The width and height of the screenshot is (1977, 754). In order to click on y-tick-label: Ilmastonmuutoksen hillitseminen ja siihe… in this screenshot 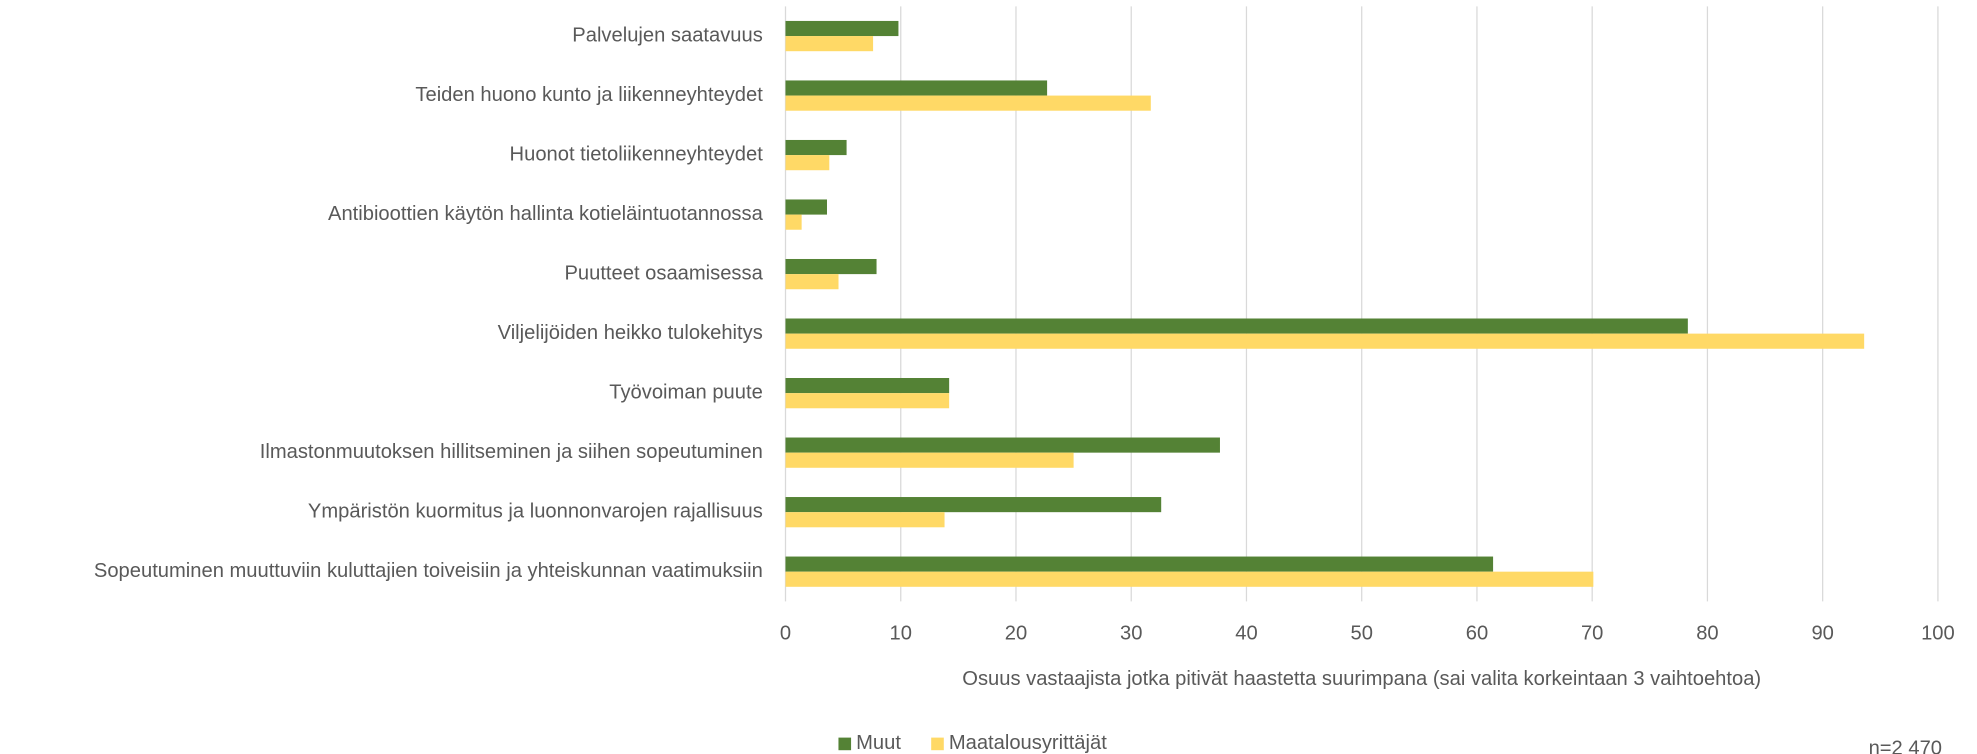, I will do `click(511, 452)`.